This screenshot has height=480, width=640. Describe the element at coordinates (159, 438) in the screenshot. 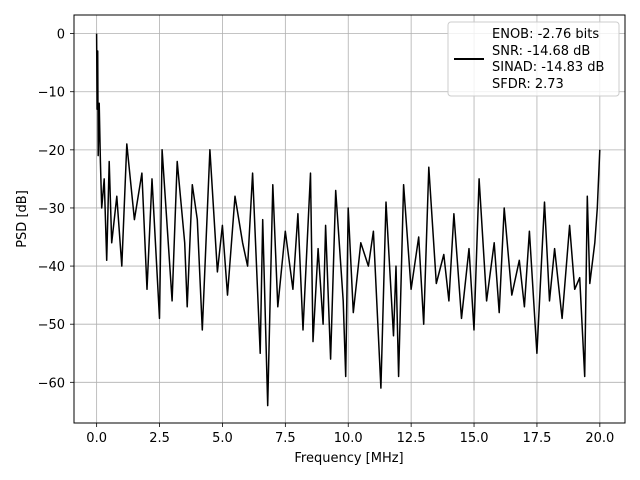

I see `x-tick-label: 2.5` at that location.